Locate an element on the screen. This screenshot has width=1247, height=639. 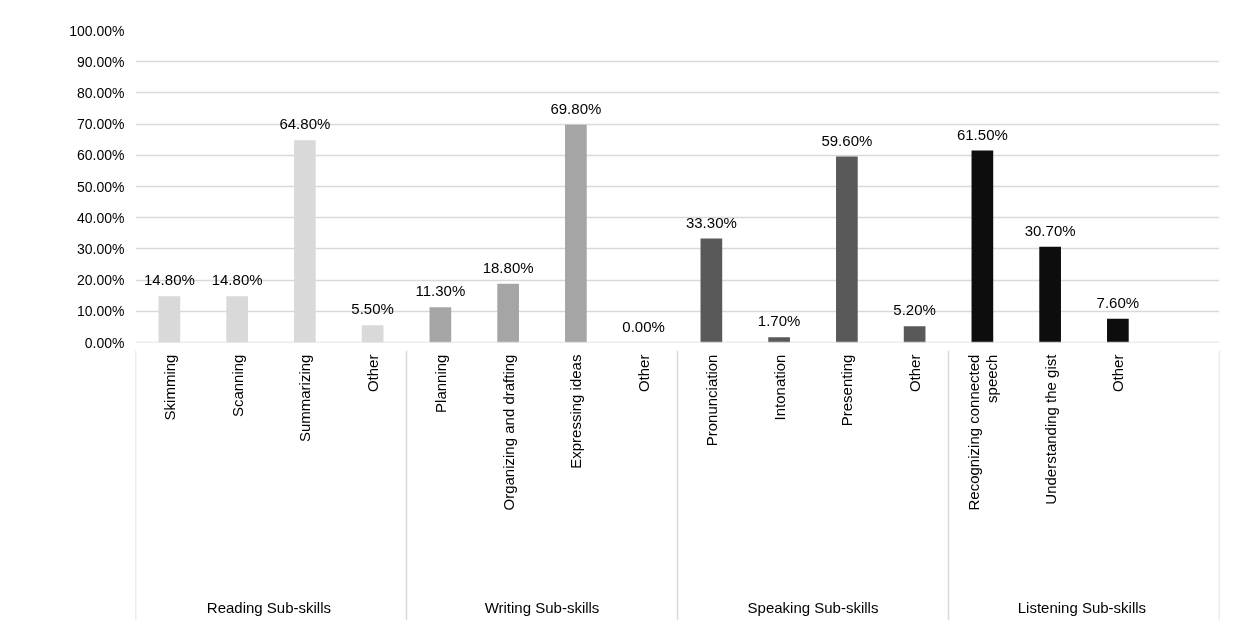
text: Listening Sub-skills is located at coordinates (1082, 607).